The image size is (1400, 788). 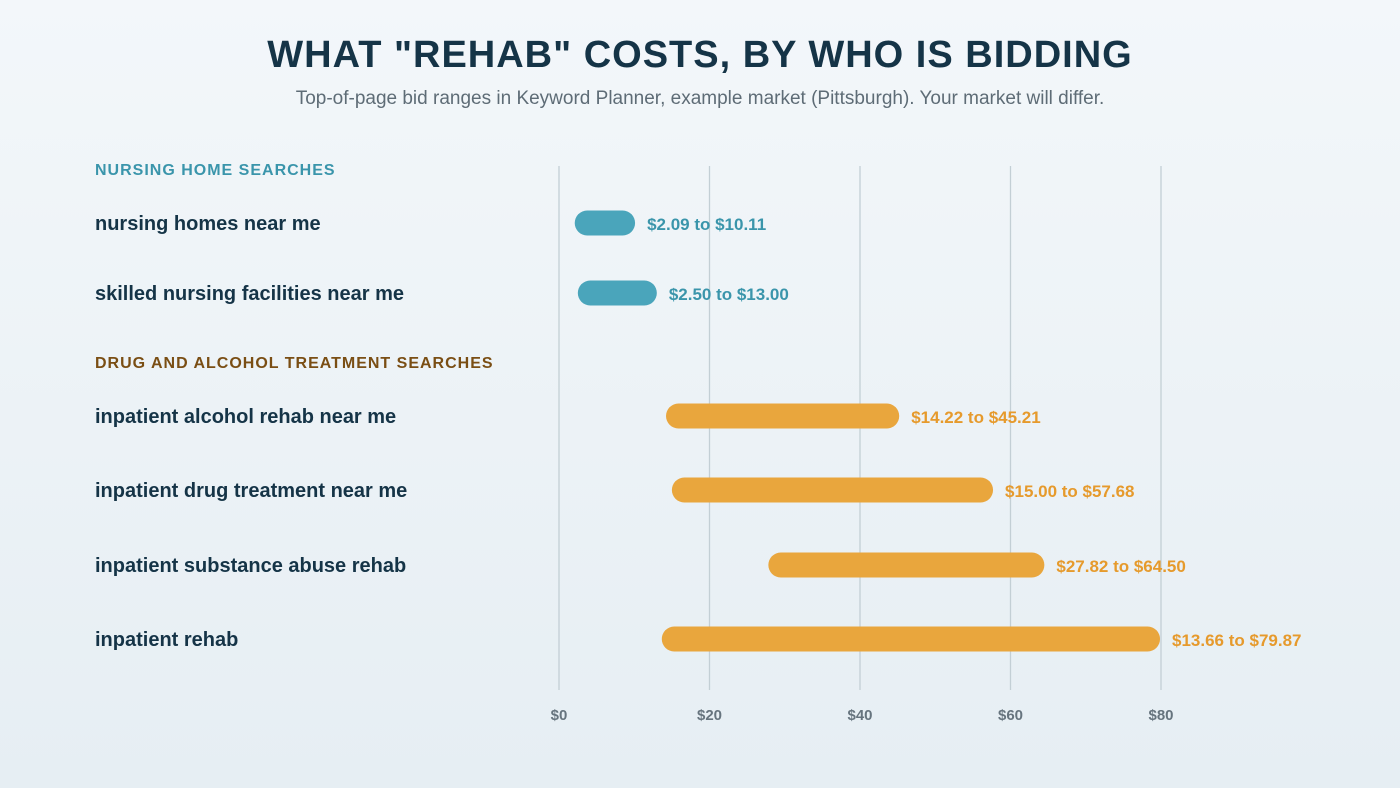 What do you see at coordinates (215, 170) in the screenshot?
I see `section-heading: NURSING HOME SEARCHES` at bounding box center [215, 170].